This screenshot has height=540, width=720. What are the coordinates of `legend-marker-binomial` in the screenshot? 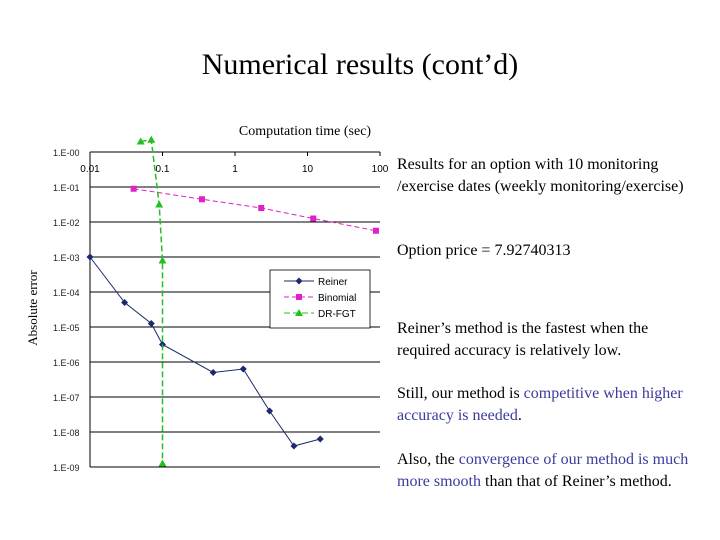 It's located at (299, 297).